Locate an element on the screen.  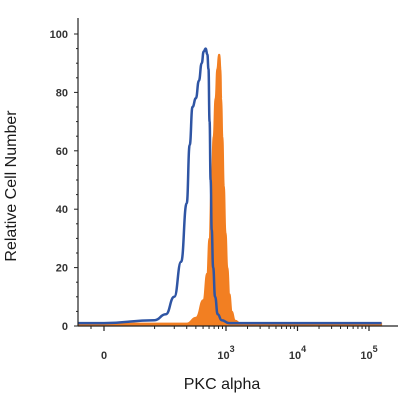
y-tick-label: 80 is located at coordinates (62, 93).